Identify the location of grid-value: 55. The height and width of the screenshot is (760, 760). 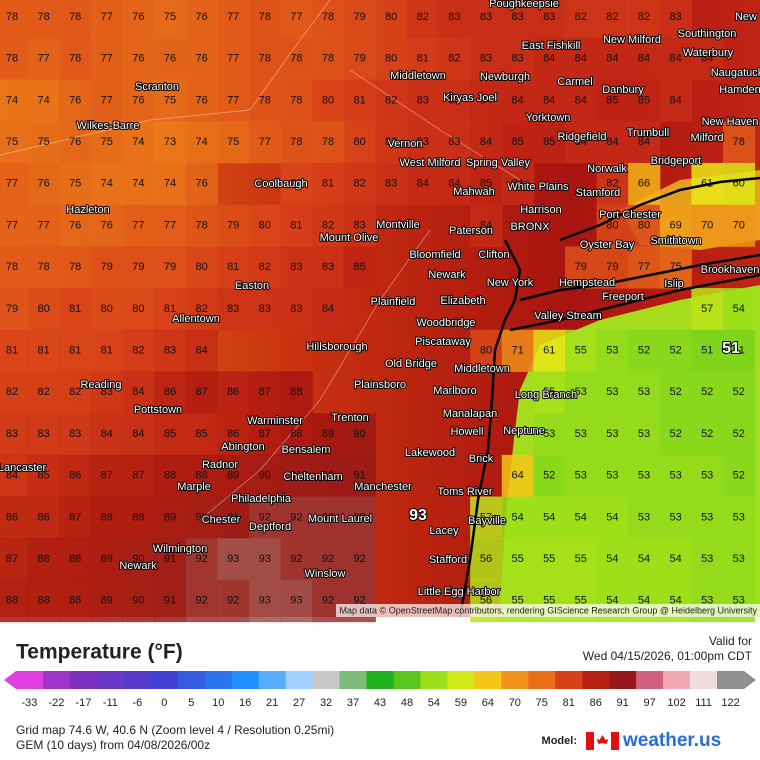
(581, 559).